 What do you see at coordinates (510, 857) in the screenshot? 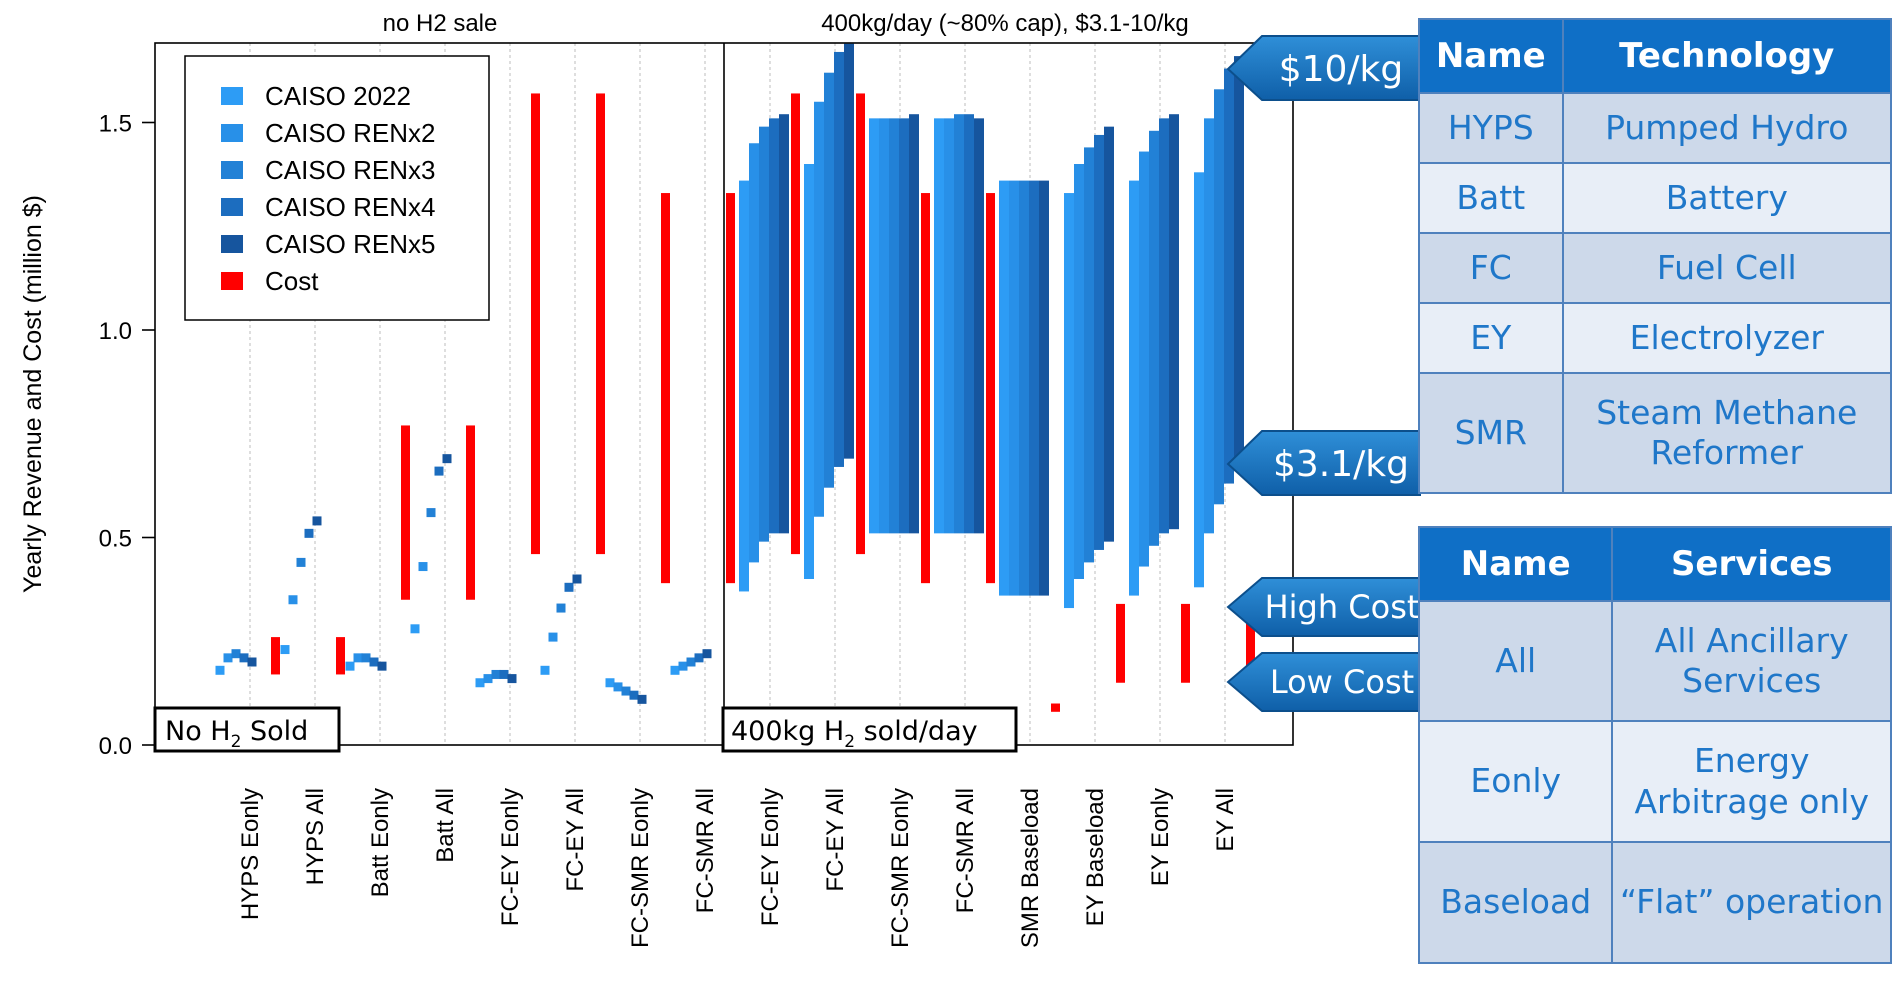
I see `x-category-label: FC-EY Eonly` at bounding box center [510, 857].